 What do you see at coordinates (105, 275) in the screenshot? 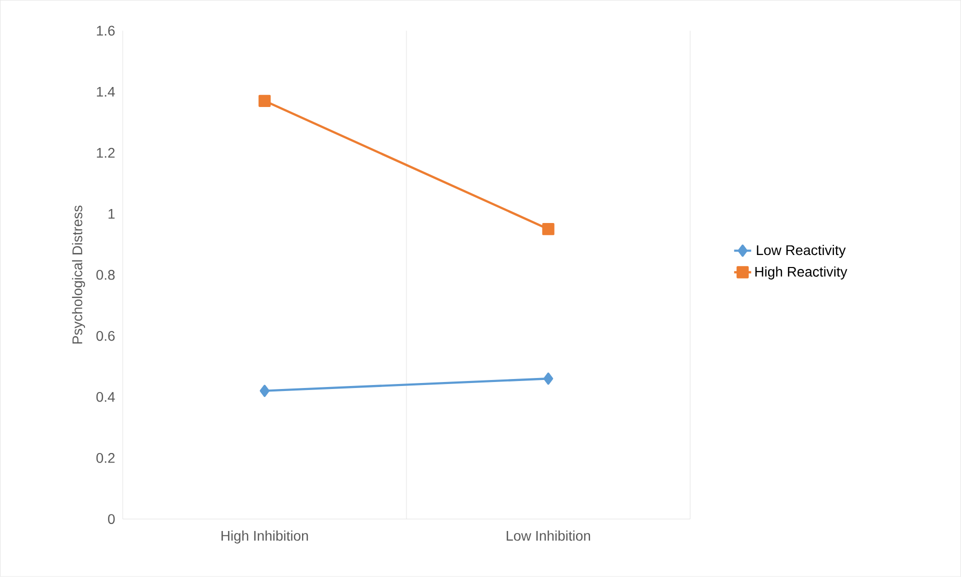
I see `y-tick-label: 0.8` at bounding box center [105, 275].